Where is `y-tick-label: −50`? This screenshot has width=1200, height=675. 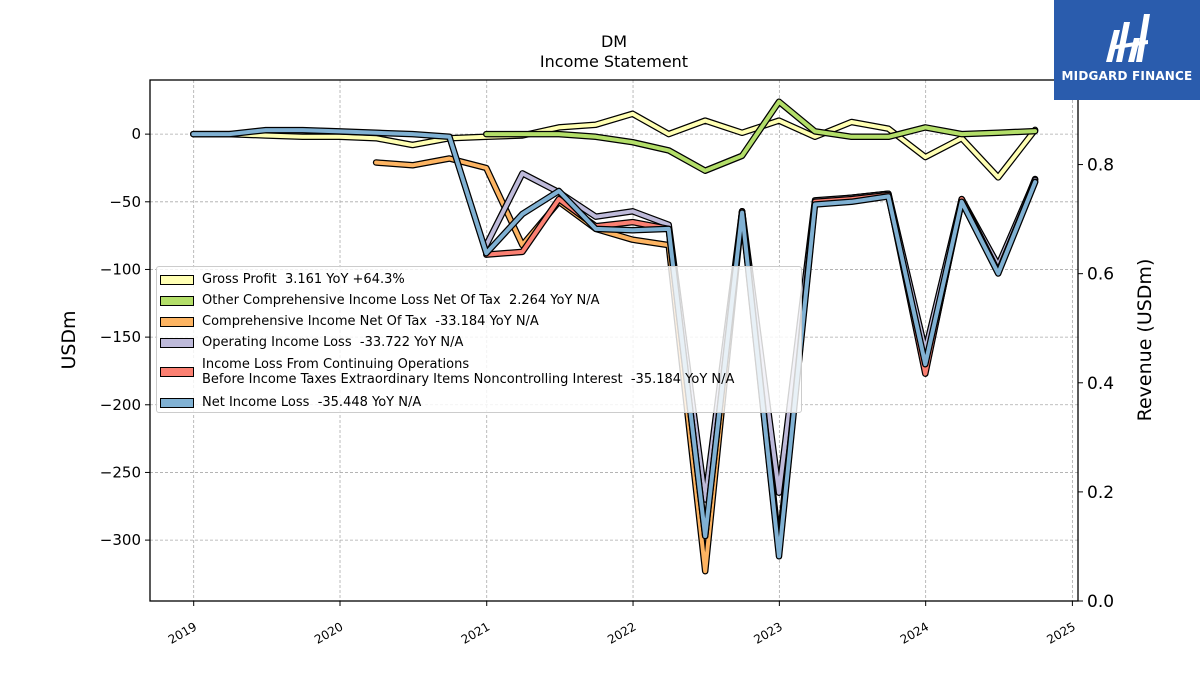
y-tick-label: −50 is located at coordinates (125, 202).